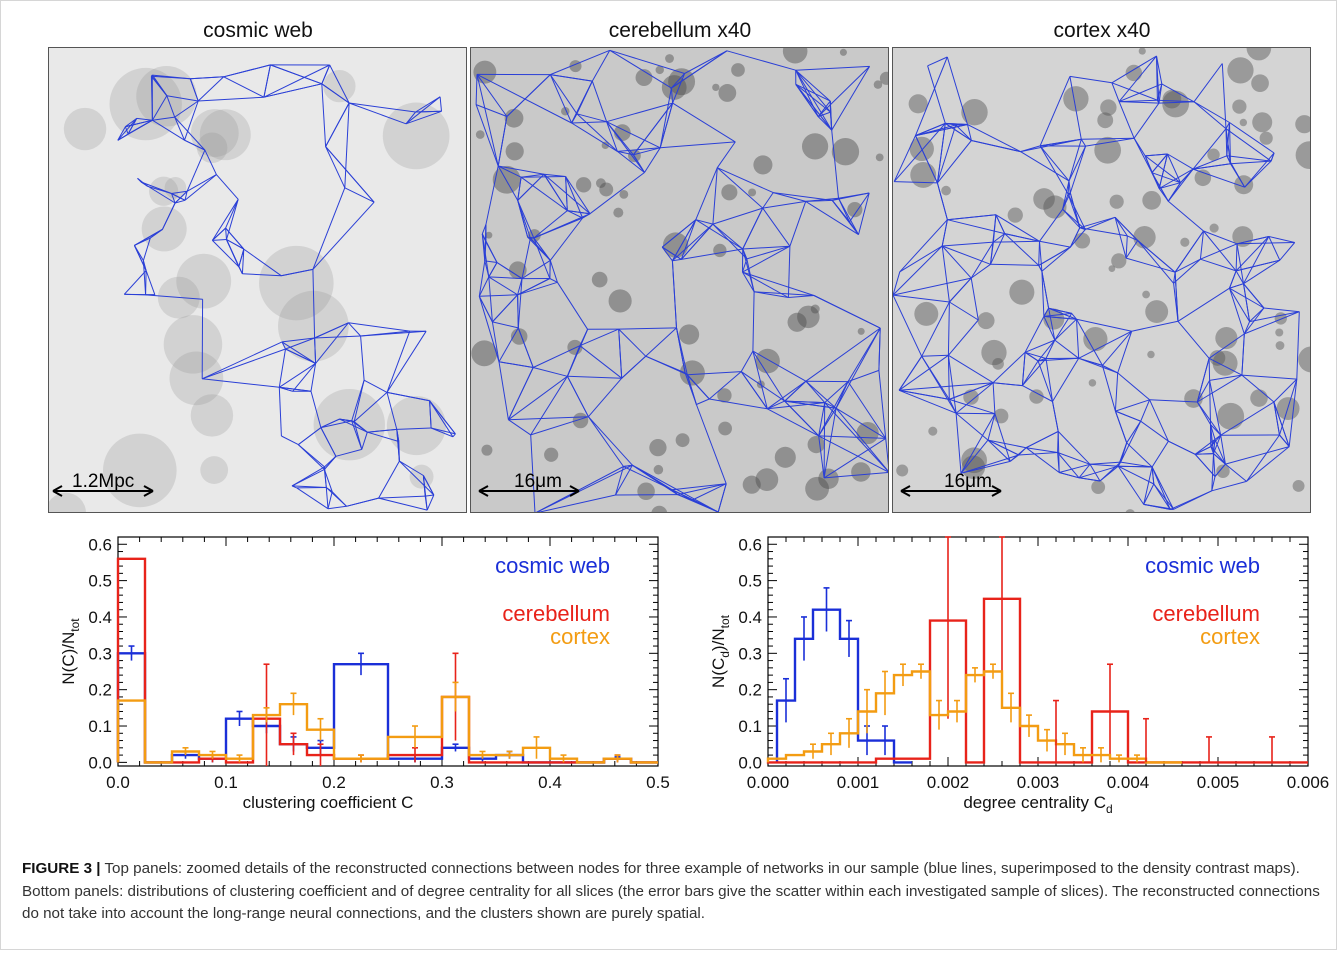  I want to click on network-edges, so click(1096, 282).